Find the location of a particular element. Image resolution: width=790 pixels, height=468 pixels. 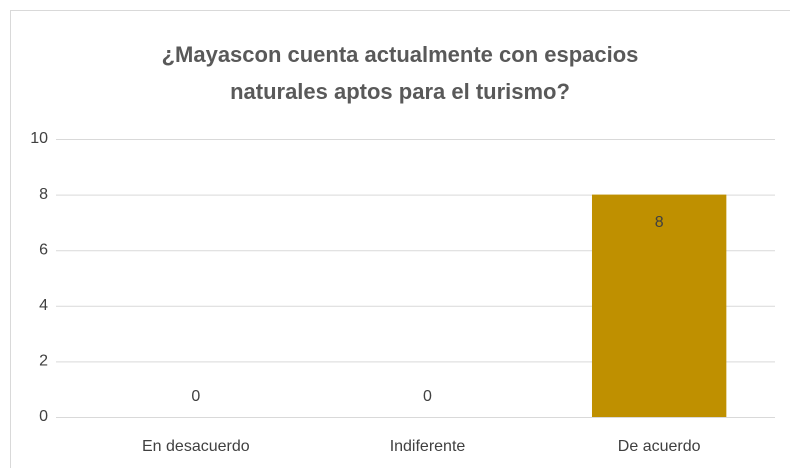

y-tick-label: 8 is located at coordinates (43, 194).